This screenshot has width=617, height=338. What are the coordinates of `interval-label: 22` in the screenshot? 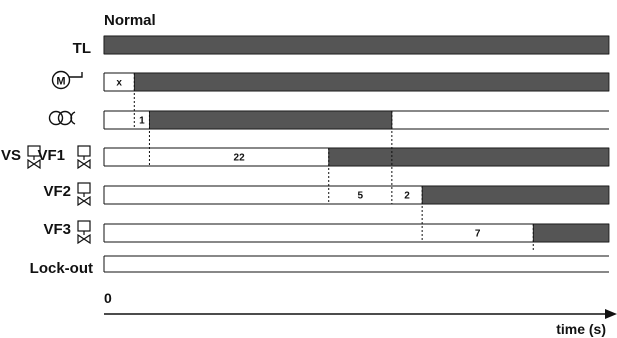 It's located at (240, 158).